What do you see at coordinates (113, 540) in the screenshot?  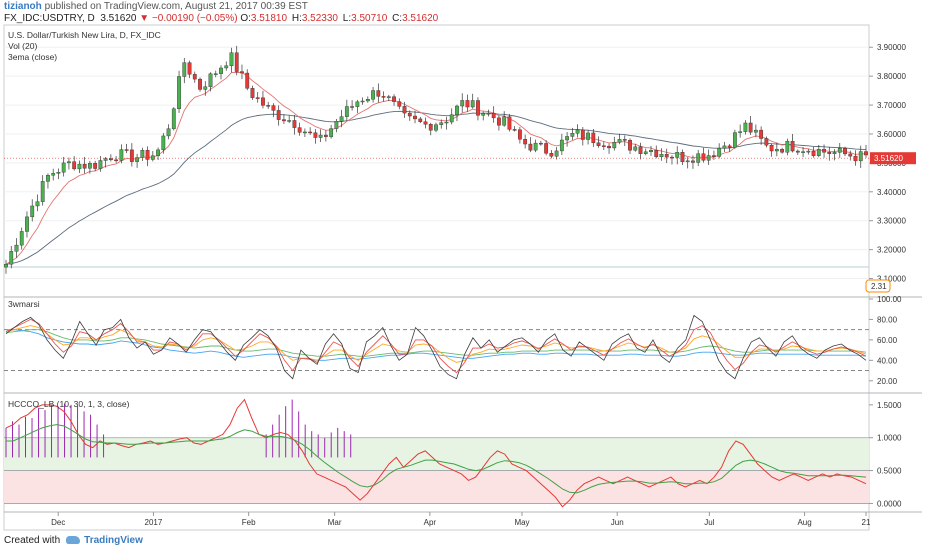 I see `tradingview-brand: TradingView` at bounding box center [113, 540].